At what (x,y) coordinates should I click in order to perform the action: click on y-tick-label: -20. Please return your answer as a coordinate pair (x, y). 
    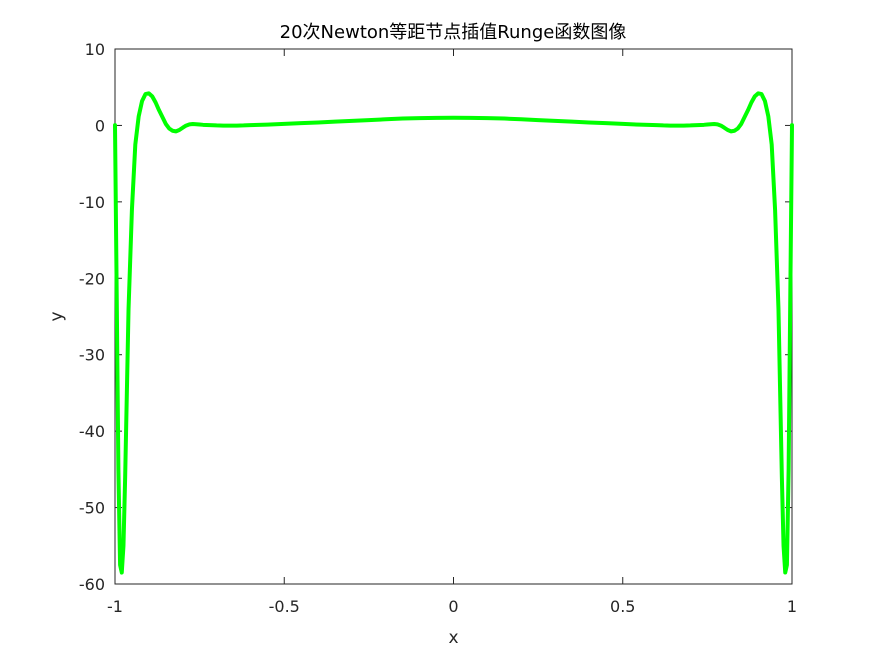
    Looking at the image, I should click on (92, 278).